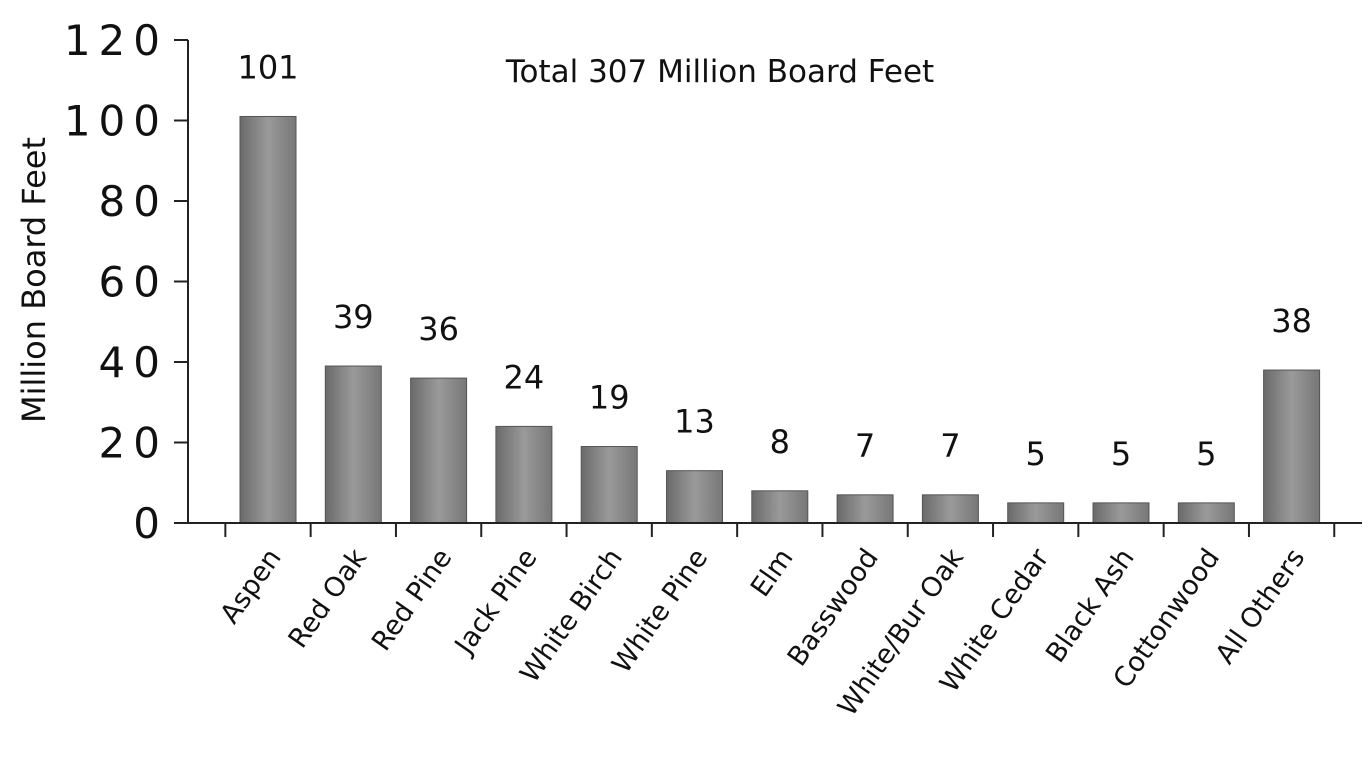  Describe the element at coordinates (267, 67) in the screenshot. I see `data-label: 101` at that location.